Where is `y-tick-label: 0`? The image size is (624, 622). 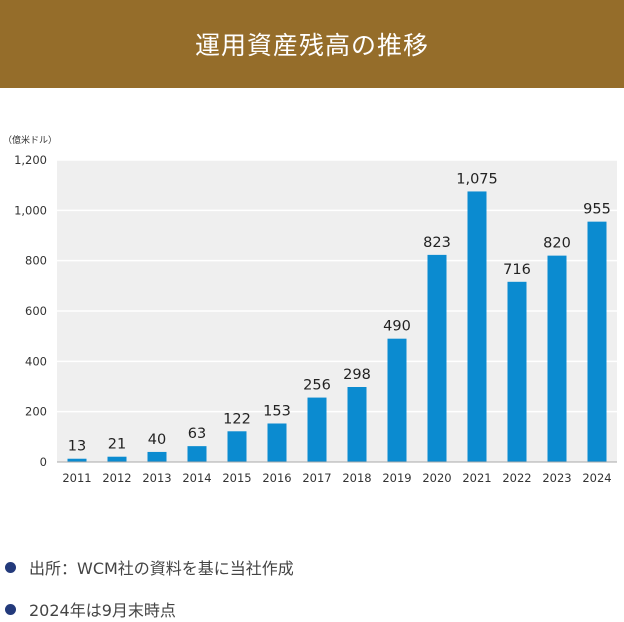 y-tick-label: 0 is located at coordinates (43, 462).